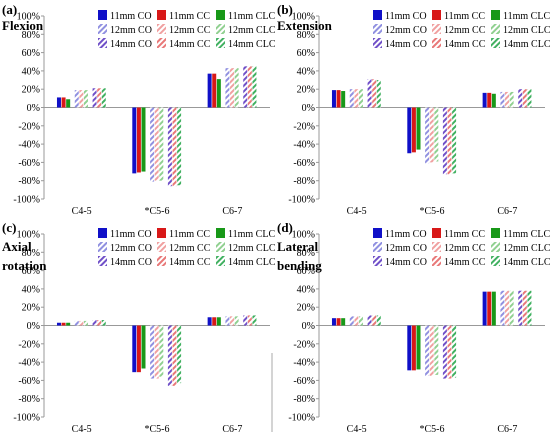  What do you see at coordinates (31, 90) in the screenshot?
I see `y-tick-label: 20%` at bounding box center [31, 90].